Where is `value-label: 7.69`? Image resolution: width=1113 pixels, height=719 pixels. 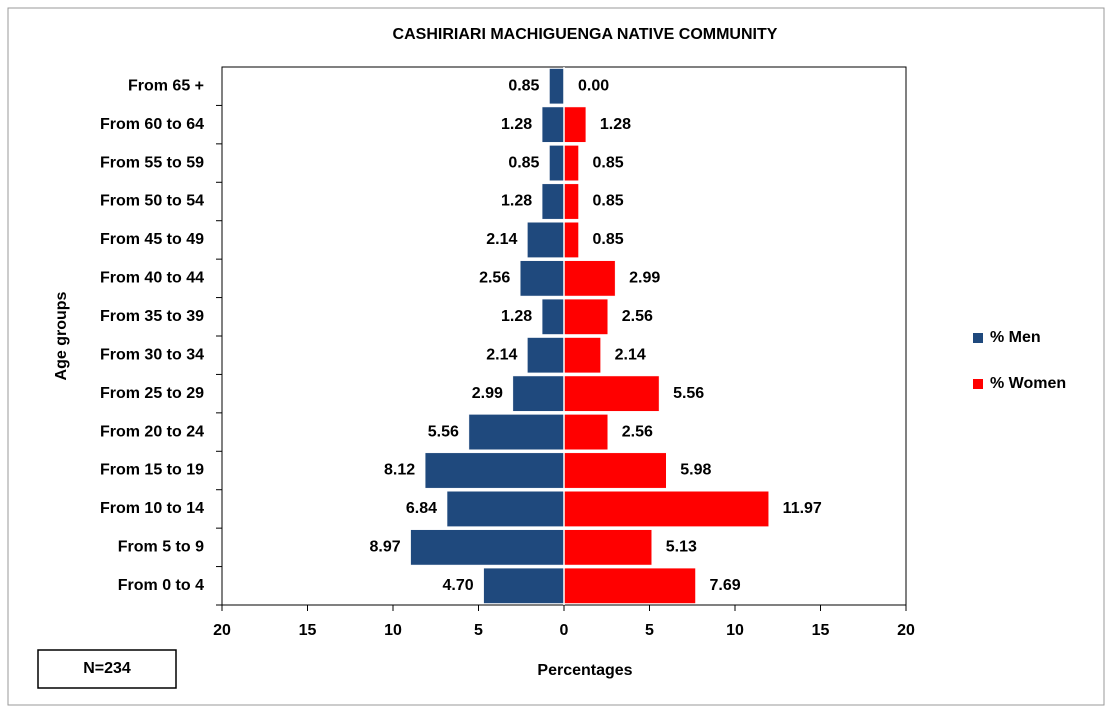 value-label: 7.69 is located at coordinates (724, 585).